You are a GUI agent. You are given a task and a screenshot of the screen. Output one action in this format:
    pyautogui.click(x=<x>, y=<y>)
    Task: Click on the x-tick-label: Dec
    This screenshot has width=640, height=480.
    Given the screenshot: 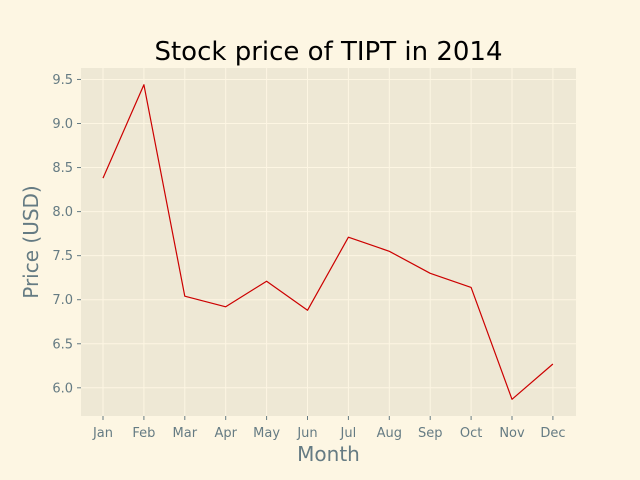 What is the action you would take?
    pyautogui.click(x=552, y=433)
    